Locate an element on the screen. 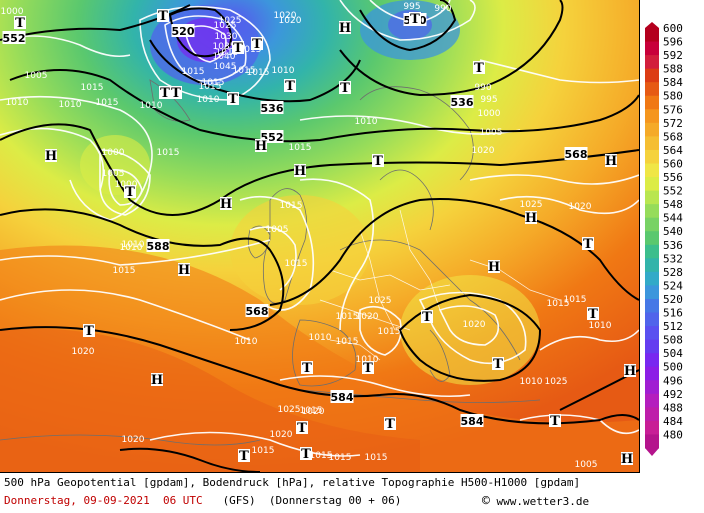 The image size is (704, 513). site-link: www.wetter3.de is located at coordinates (543, 501).